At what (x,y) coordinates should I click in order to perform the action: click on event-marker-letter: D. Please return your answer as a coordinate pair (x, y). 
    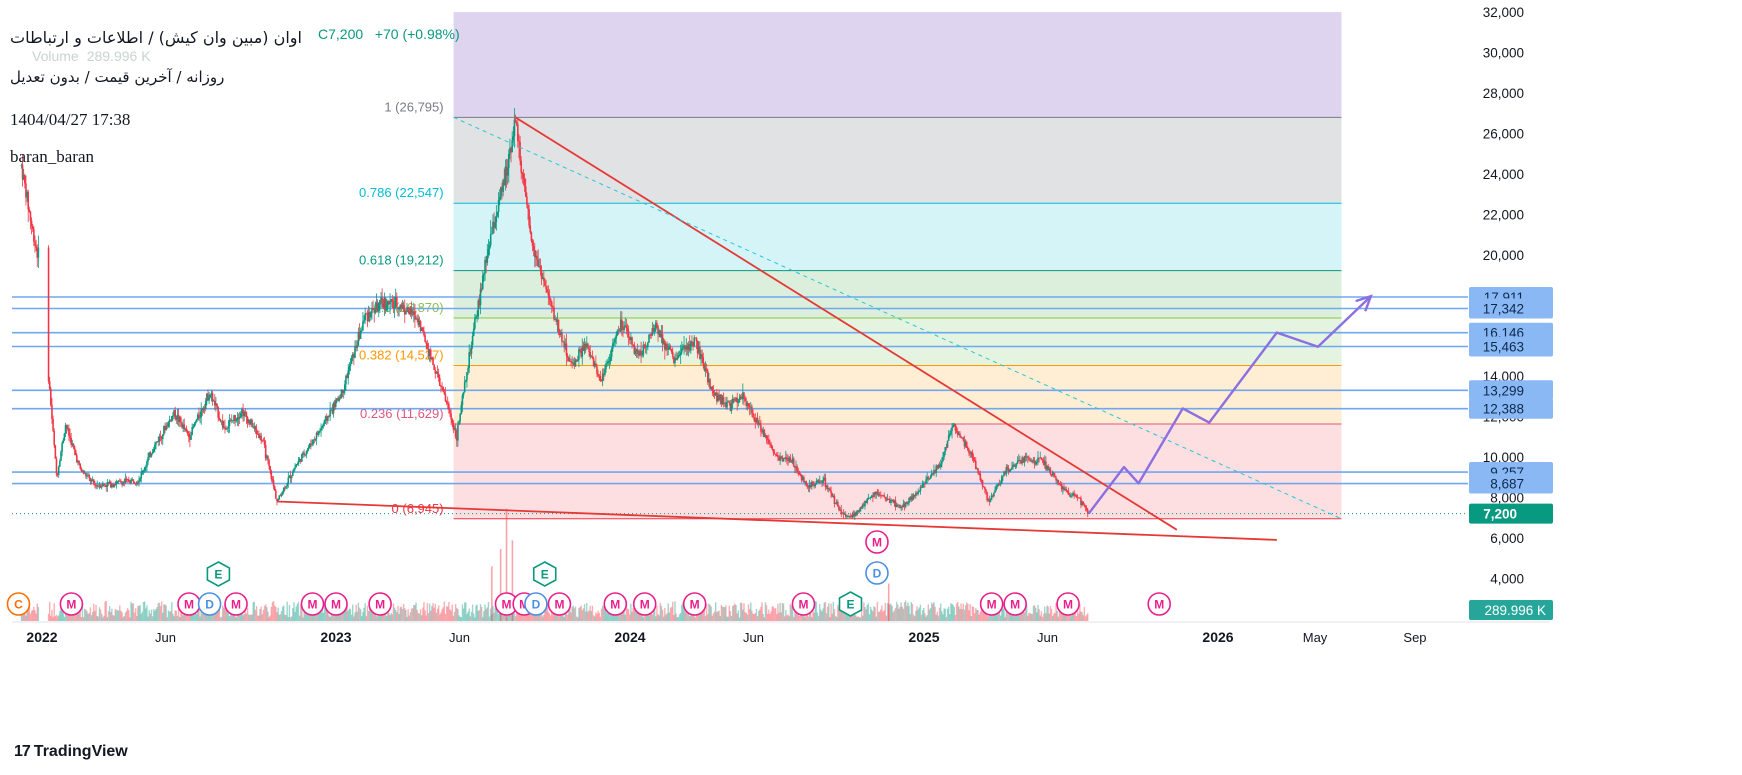
    Looking at the image, I should click on (877, 574).